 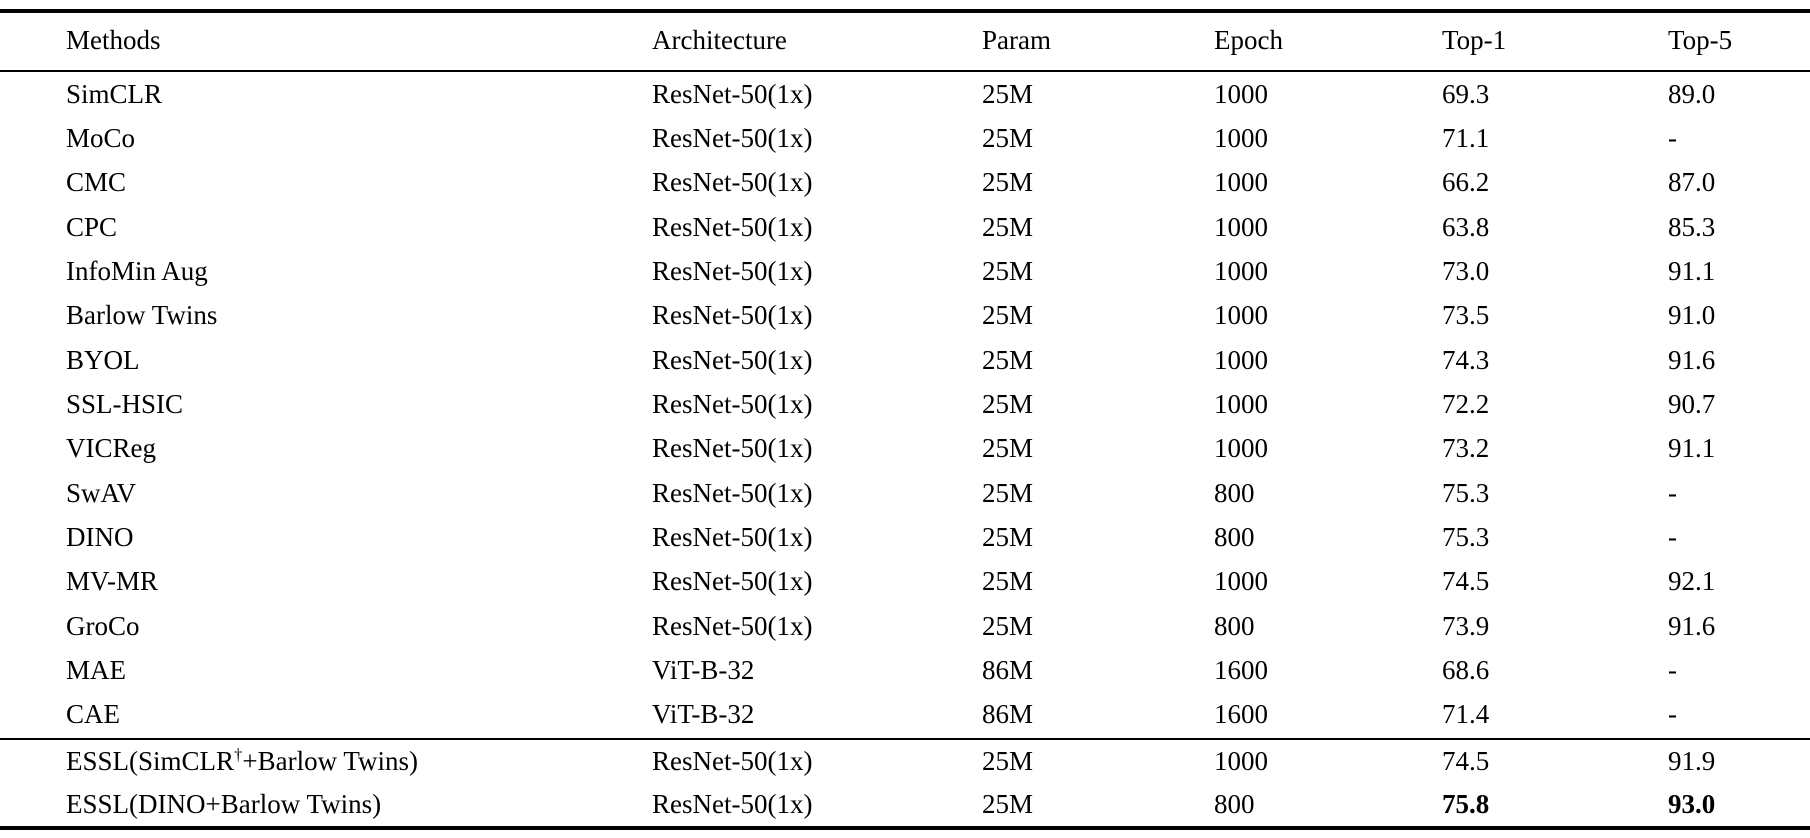 I want to click on cell-top1: 72.2, so click(x=1466, y=403).